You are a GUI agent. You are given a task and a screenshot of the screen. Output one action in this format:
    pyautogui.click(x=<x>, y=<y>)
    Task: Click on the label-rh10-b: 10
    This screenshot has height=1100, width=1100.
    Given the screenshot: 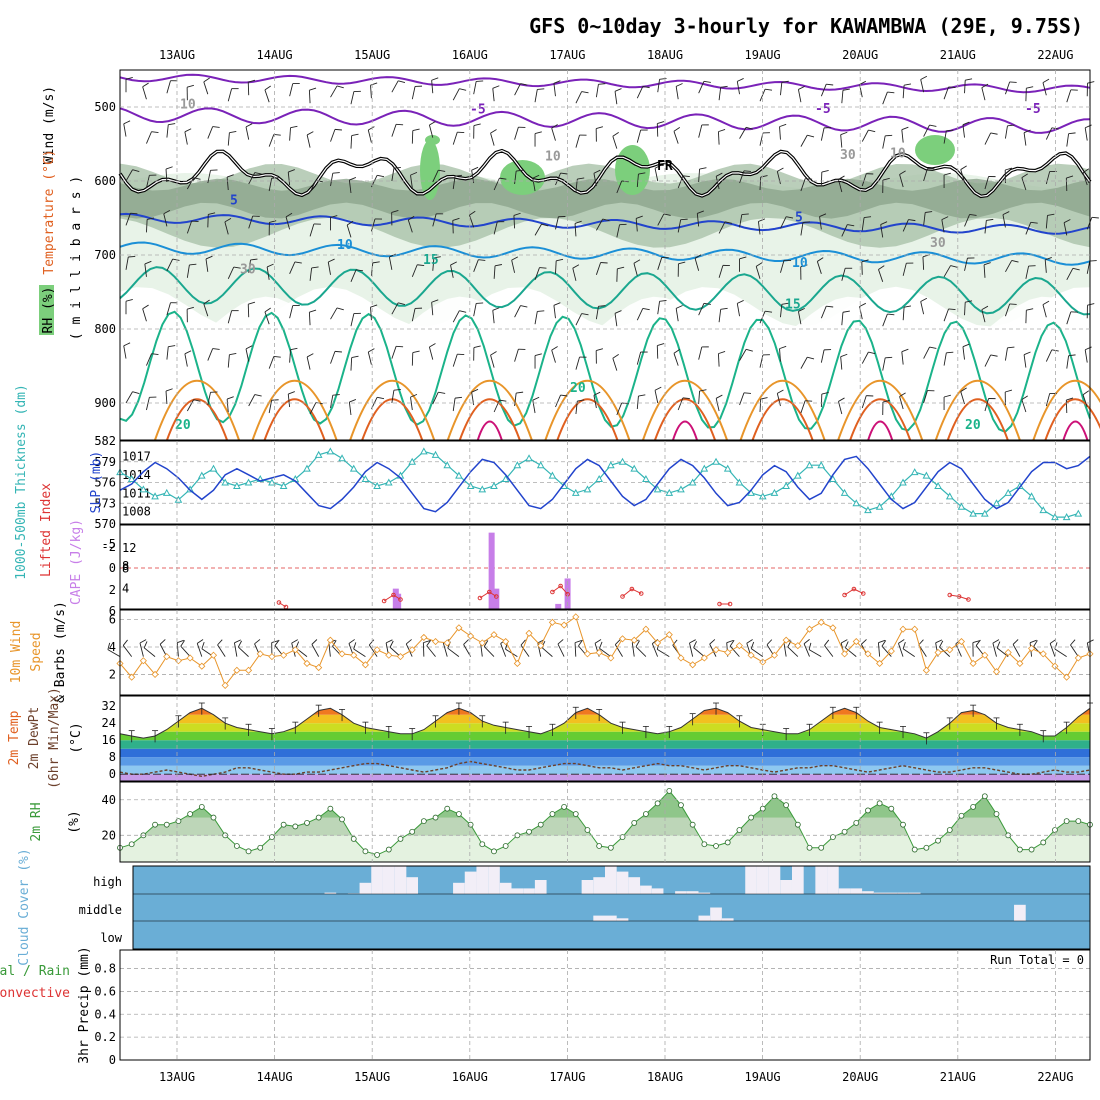 What is the action you would take?
    pyautogui.click(x=553, y=156)
    